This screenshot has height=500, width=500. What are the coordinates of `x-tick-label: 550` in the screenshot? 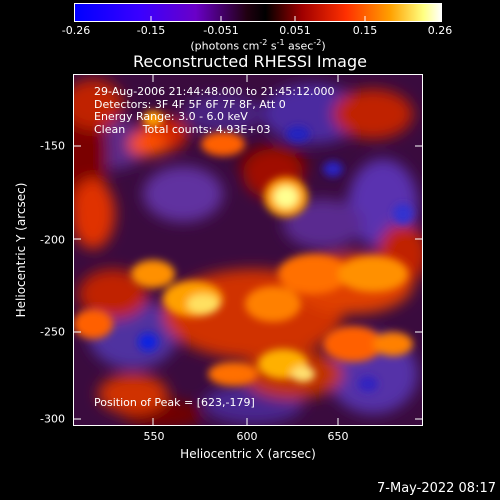 It's located at (154, 436).